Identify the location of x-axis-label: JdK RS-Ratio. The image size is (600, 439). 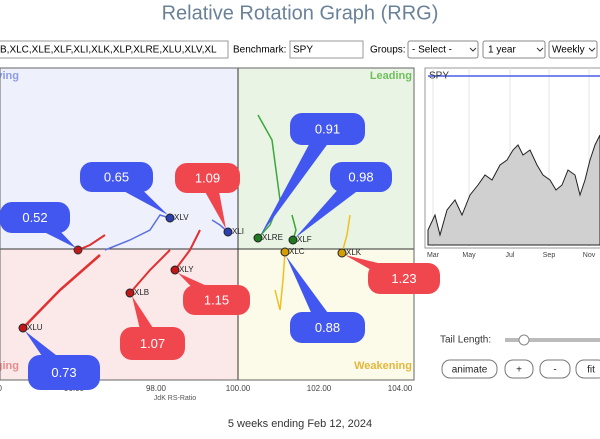
(175, 398).